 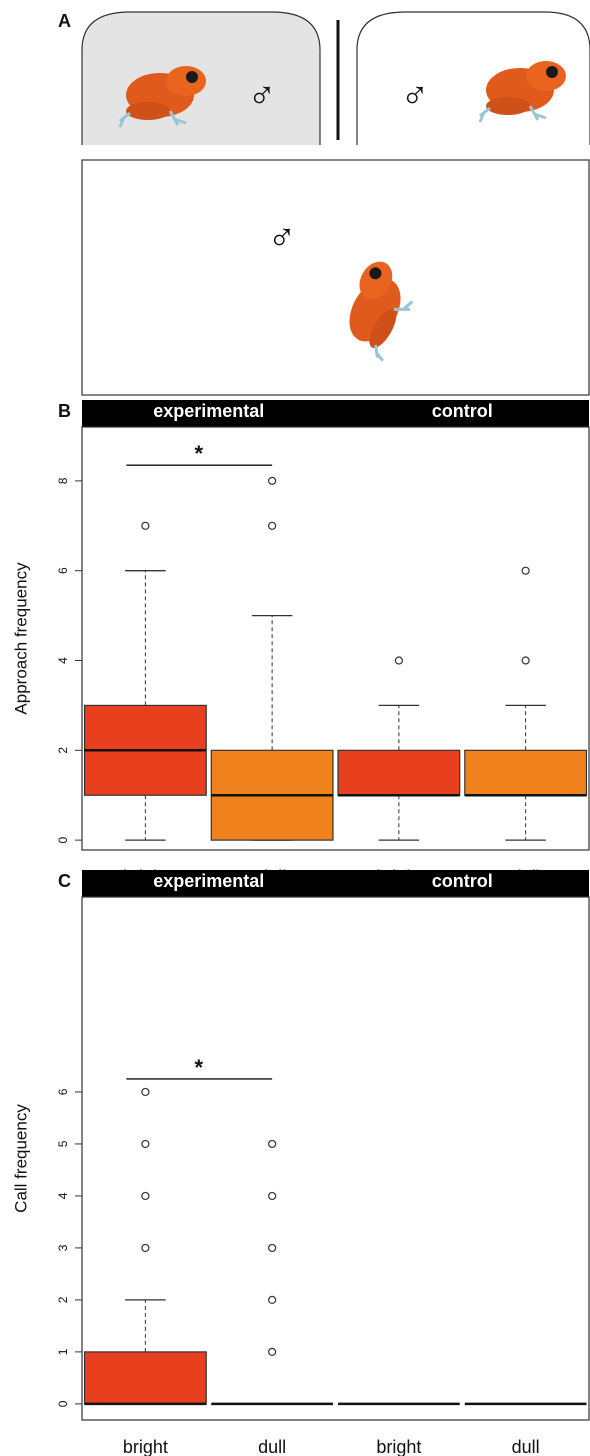 I want to click on y-axis-label: Approach frequency, so click(x=20, y=638).